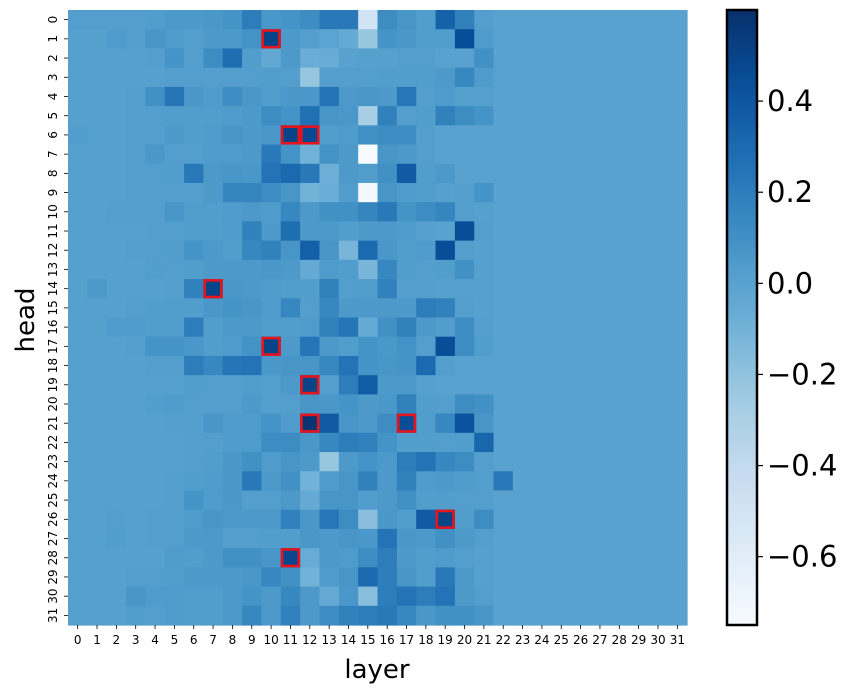 The height and width of the screenshot is (693, 850). I want to click on x-tick-label: 7, so click(213, 640).